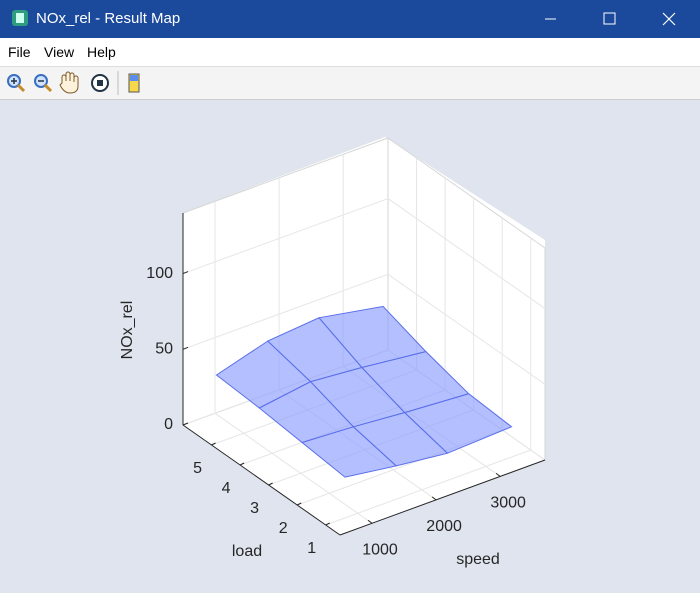  What do you see at coordinates (380, 550) in the screenshot?
I see `x-tick-label: 1000` at bounding box center [380, 550].